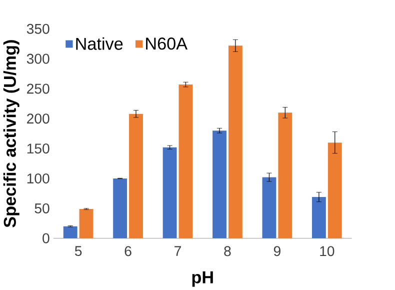 This screenshot has width=395, height=290. What do you see at coordinates (78, 251) in the screenshot?
I see `x-tick-label: 5` at bounding box center [78, 251].